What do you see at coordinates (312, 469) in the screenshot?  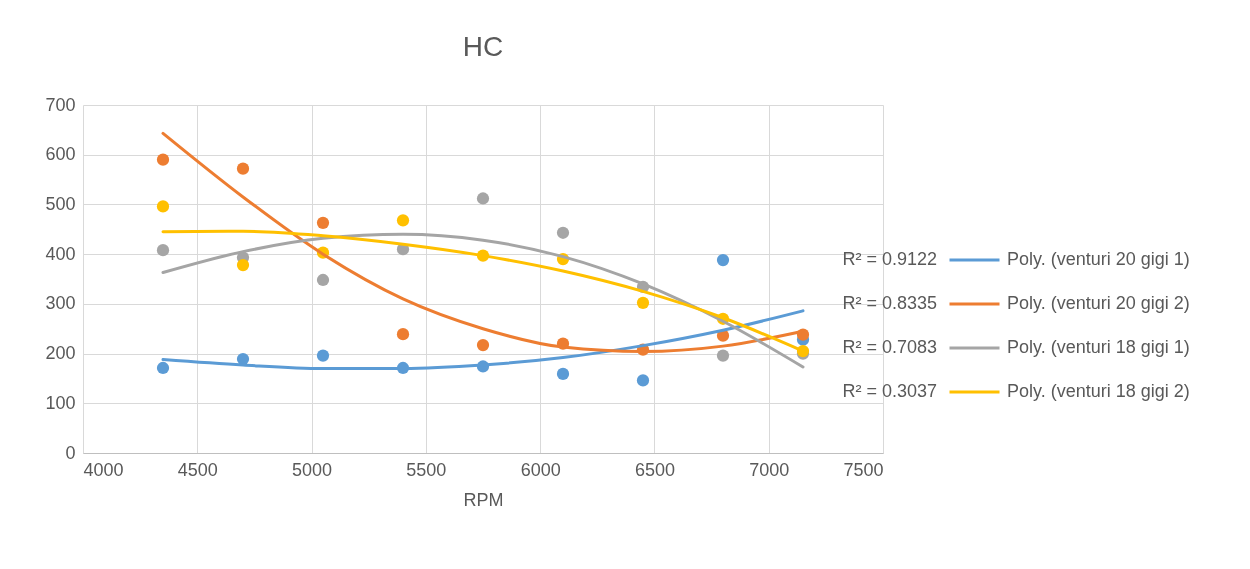 I see `x-tick-label: 5000` at bounding box center [312, 469].